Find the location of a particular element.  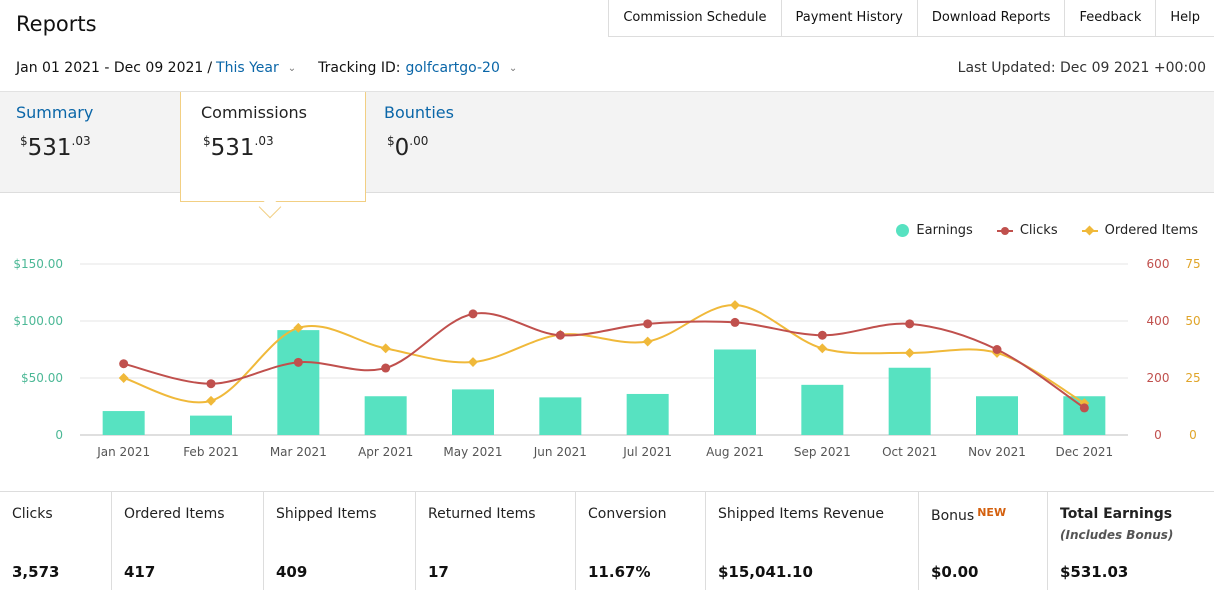

stat-total-earnings: Total Earnings (Includes Bonus) $531.03 is located at coordinates (1131, 541).